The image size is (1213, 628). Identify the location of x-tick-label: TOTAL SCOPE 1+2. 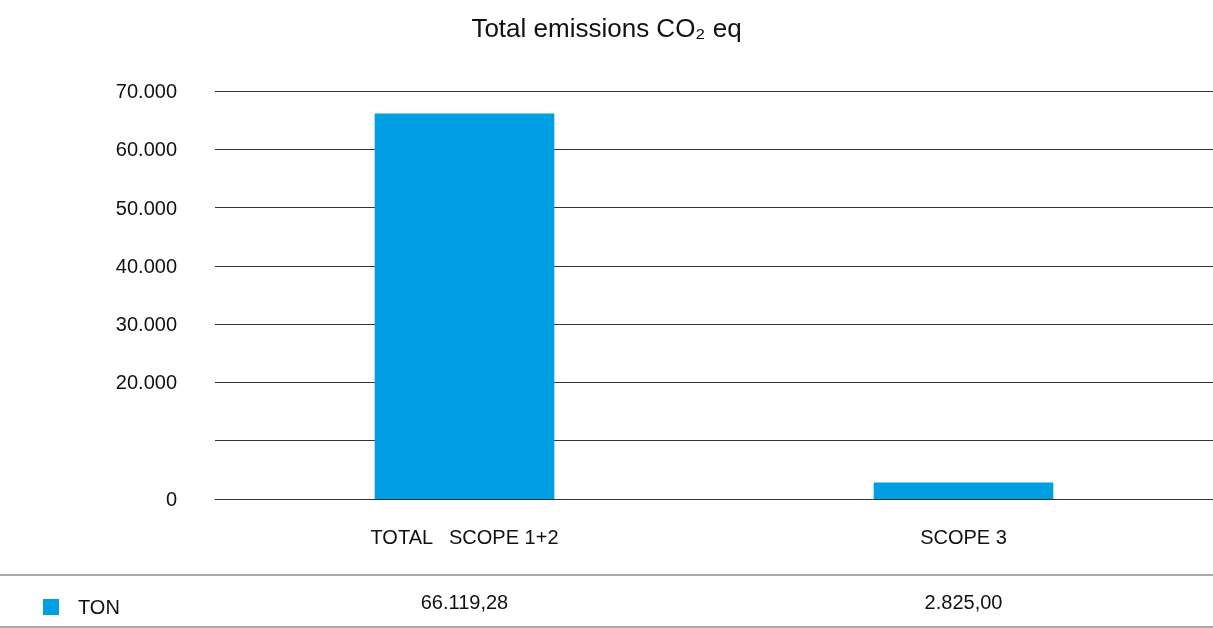
(464, 537).